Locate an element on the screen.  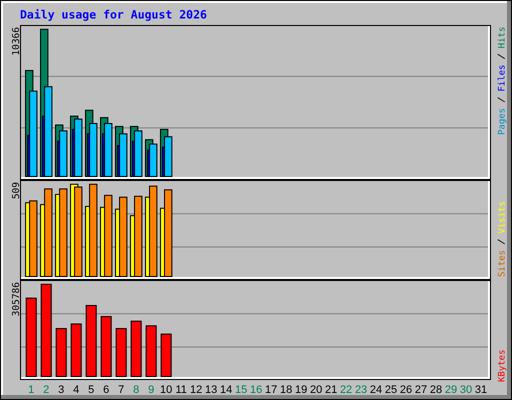
x-tick-label: 31 is located at coordinates (481, 390).